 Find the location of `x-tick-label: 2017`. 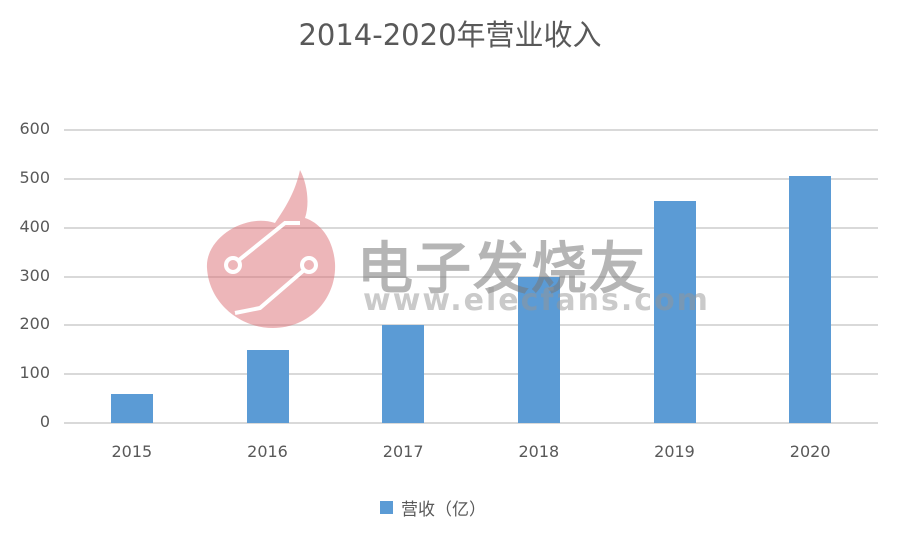

x-tick-label: 2017 is located at coordinates (403, 451).